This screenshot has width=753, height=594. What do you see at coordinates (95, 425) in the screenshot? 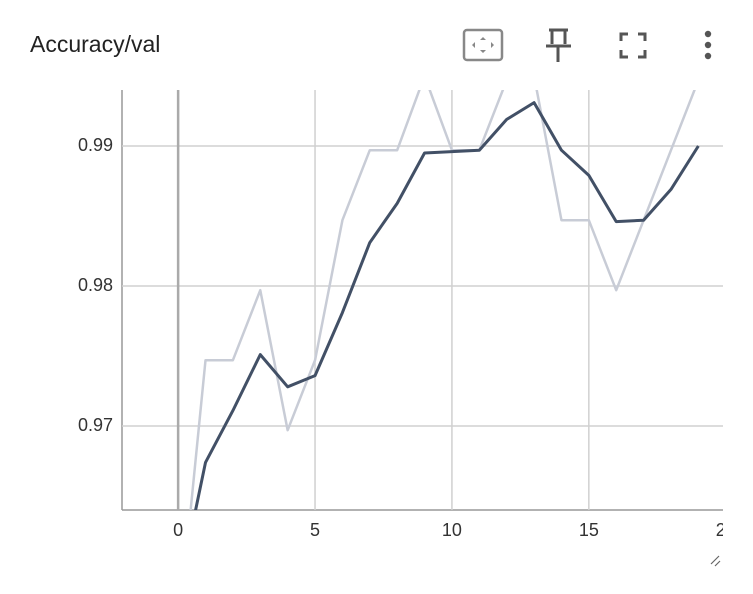
I see `y-tick-label: 0.97` at bounding box center [95, 425].